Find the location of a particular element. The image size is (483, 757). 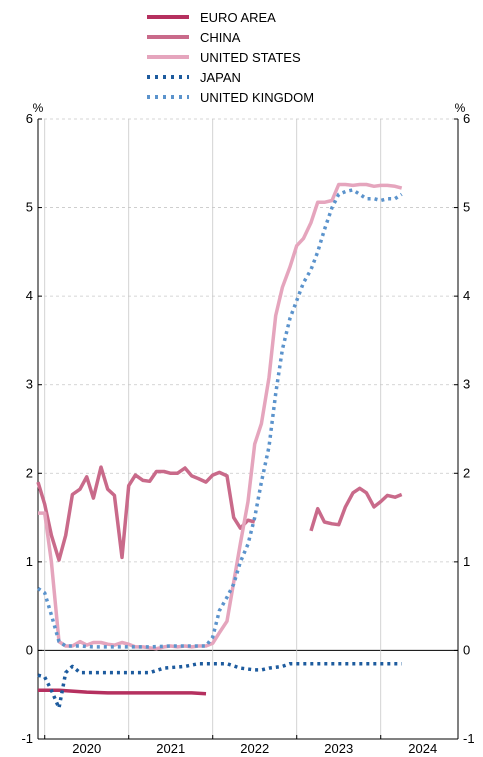

y-tick-label-left: 4 is located at coordinates (29, 295).